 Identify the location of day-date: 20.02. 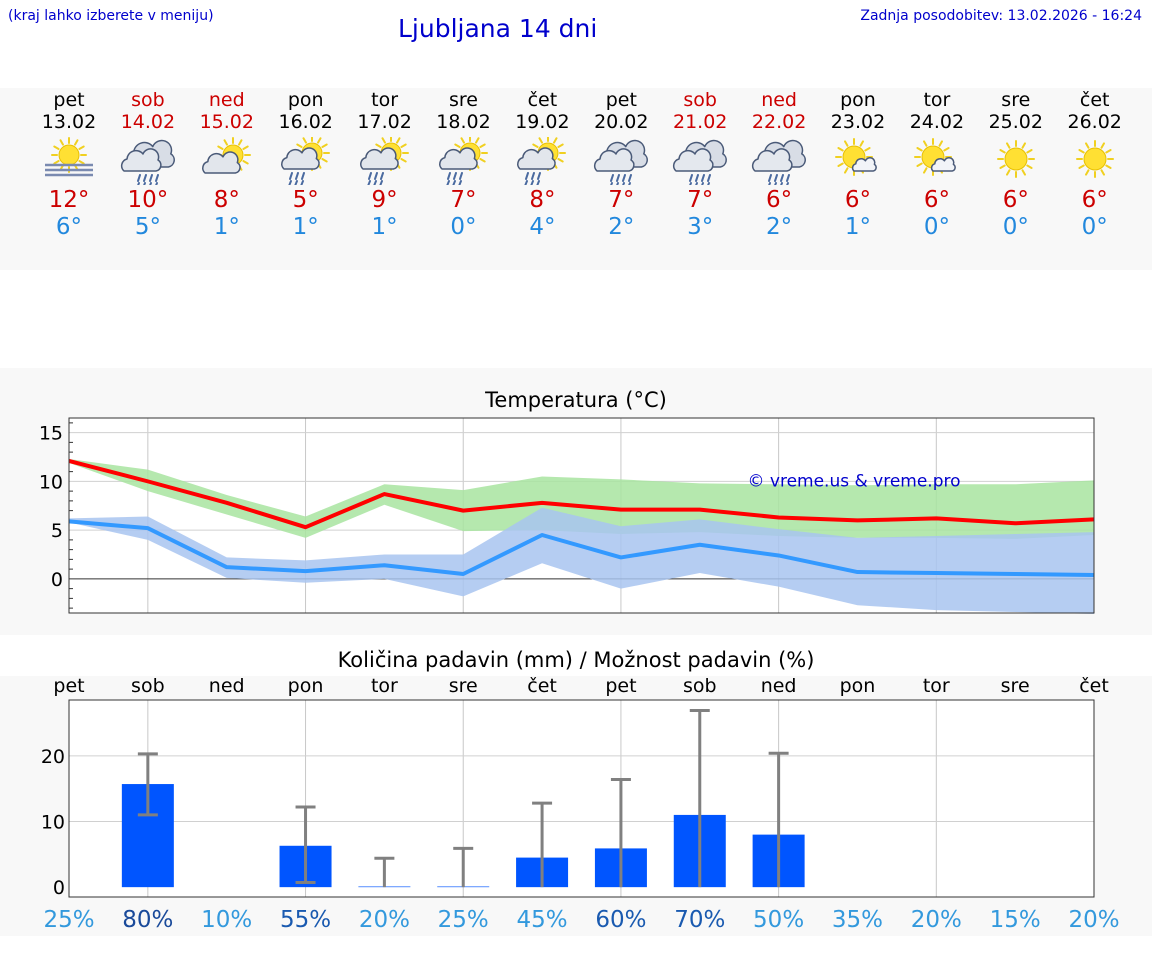
(621, 122).